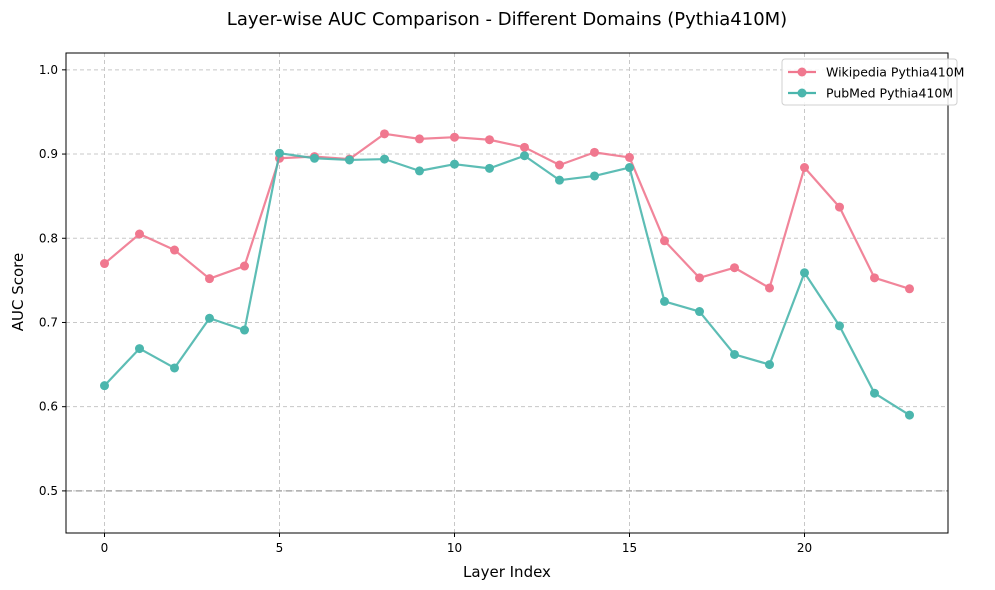  I want to click on y-axis: 0.5 0.6 0.7 0.8 0.9 1.0, so click(52, 280).